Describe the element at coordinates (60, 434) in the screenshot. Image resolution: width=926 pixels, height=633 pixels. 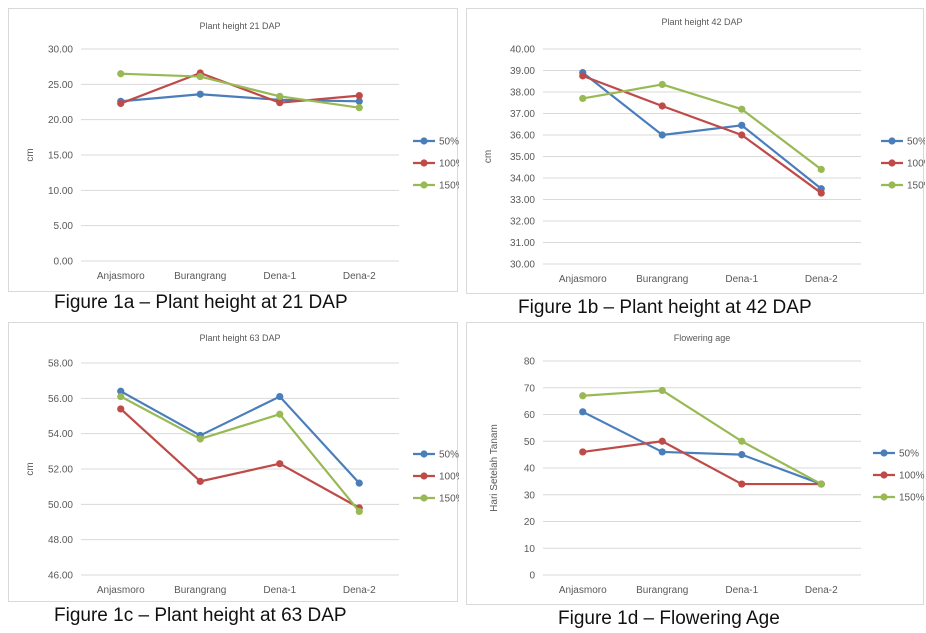
I see `y-tick-label: 54.00` at that location.